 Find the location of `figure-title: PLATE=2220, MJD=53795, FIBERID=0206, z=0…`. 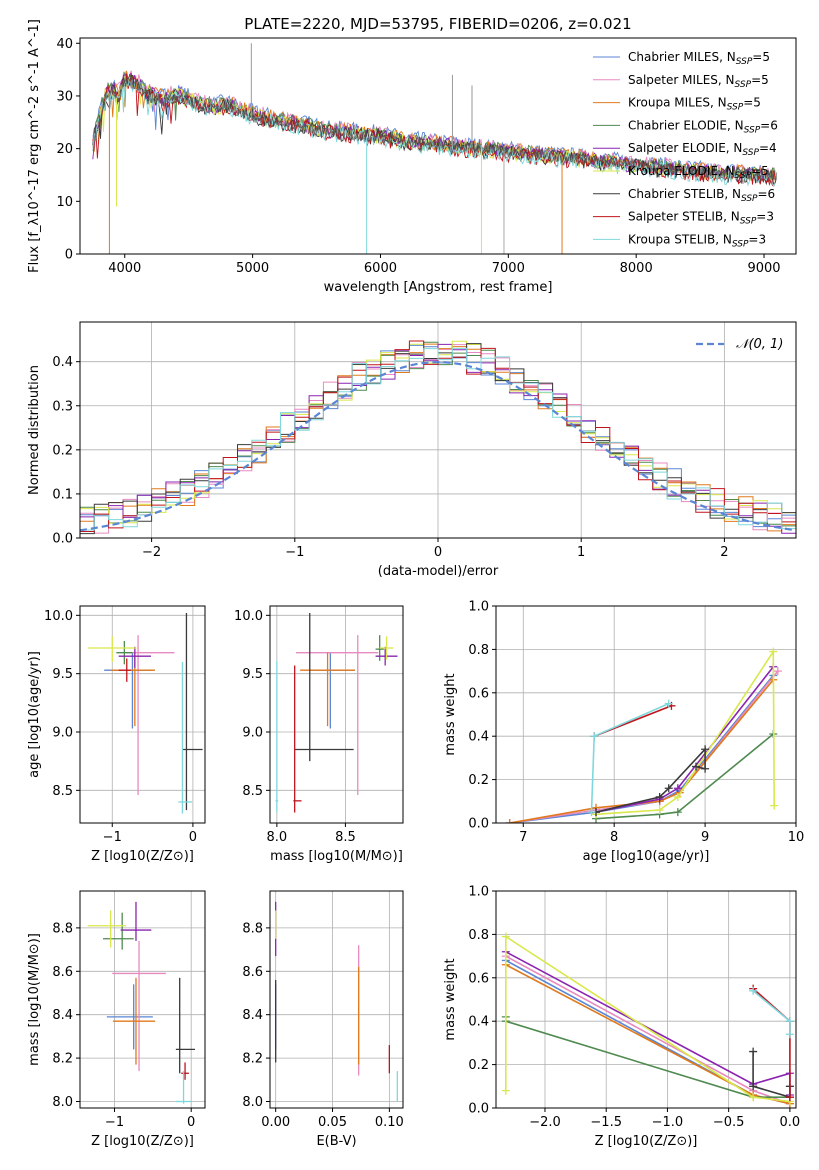

figure-title: PLATE=2220, MJD=53795, FIBERID=0206, z=0… is located at coordinates (437, 24).